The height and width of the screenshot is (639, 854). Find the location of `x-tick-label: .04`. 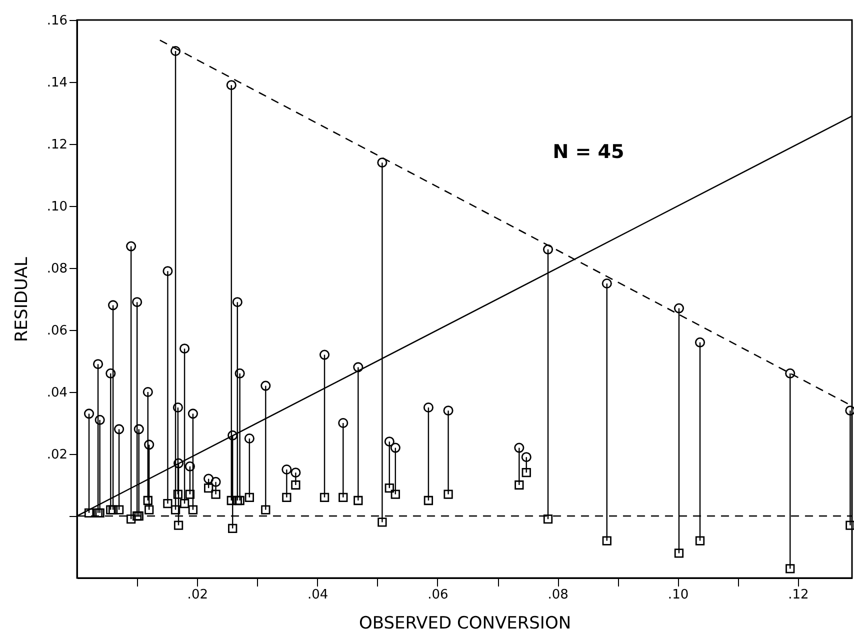

x-tick-label: .04 is located at coordinates (317, 595).